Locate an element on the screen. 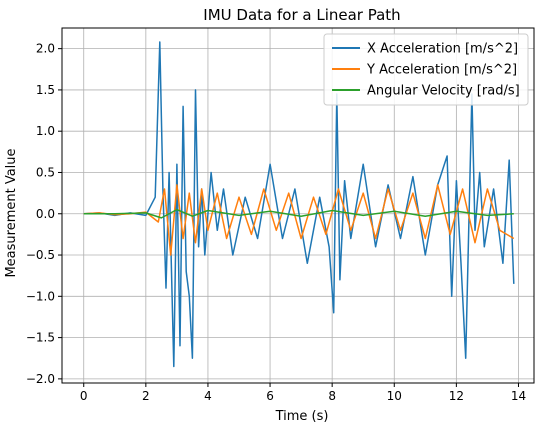 The height and width of the screenshot is (427, 542). x-tick-label: 12 is located at coordinates (456, 396).